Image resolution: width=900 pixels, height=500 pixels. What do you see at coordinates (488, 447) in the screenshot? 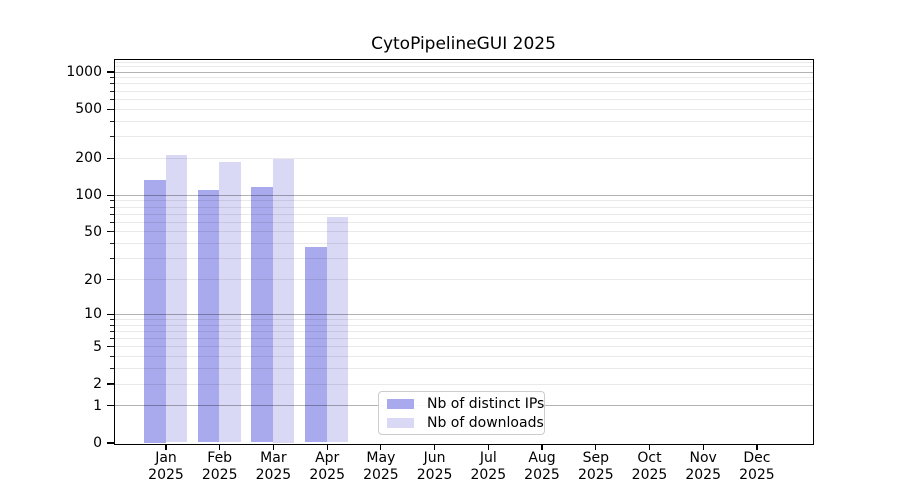
I see `x-tick-mark-jul` at bounding box center [488, 447].